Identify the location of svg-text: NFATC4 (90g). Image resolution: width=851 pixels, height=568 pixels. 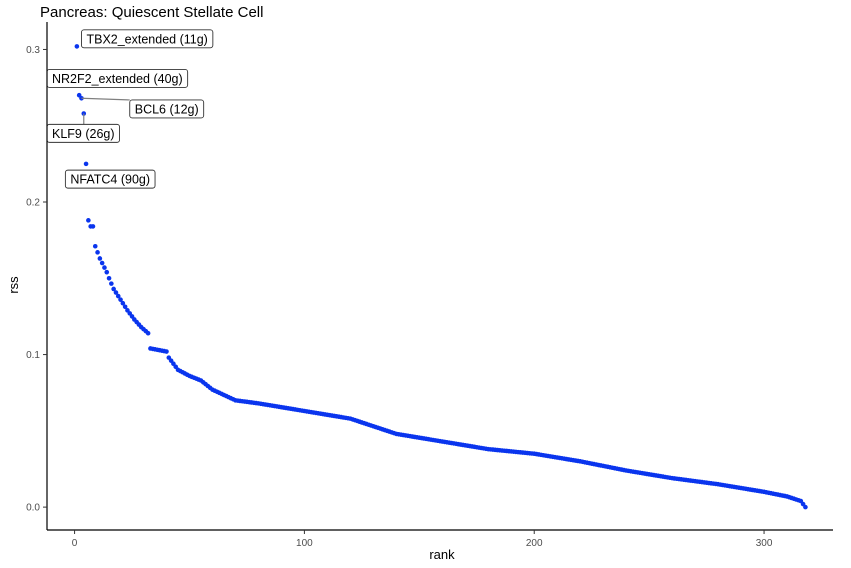
(110, 180).